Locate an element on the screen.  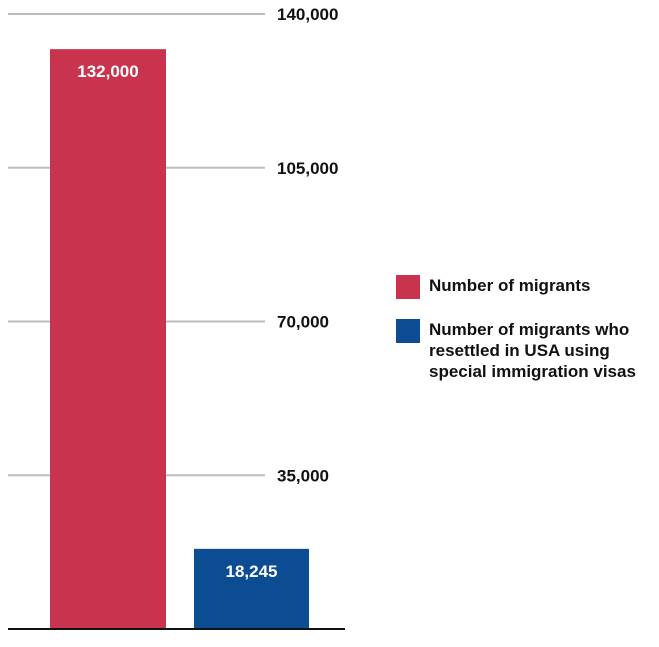
legend-label-migrants: Number of migrants is located at coordinates (510, 285).